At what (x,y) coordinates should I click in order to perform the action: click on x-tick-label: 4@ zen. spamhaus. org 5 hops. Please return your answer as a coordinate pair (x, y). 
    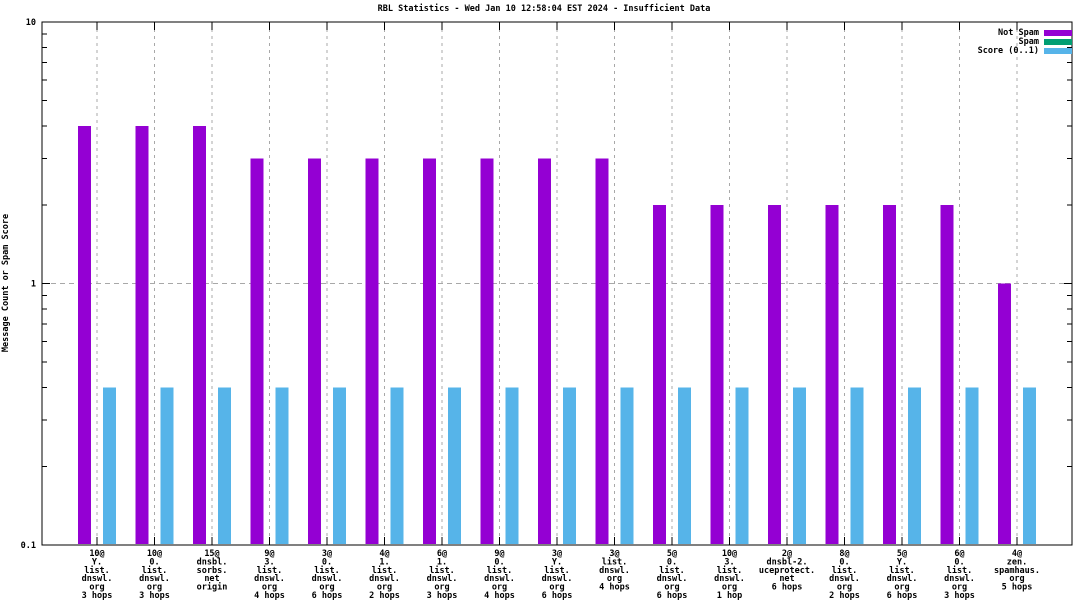
    Looking at the image, I should click on (1017, 571).